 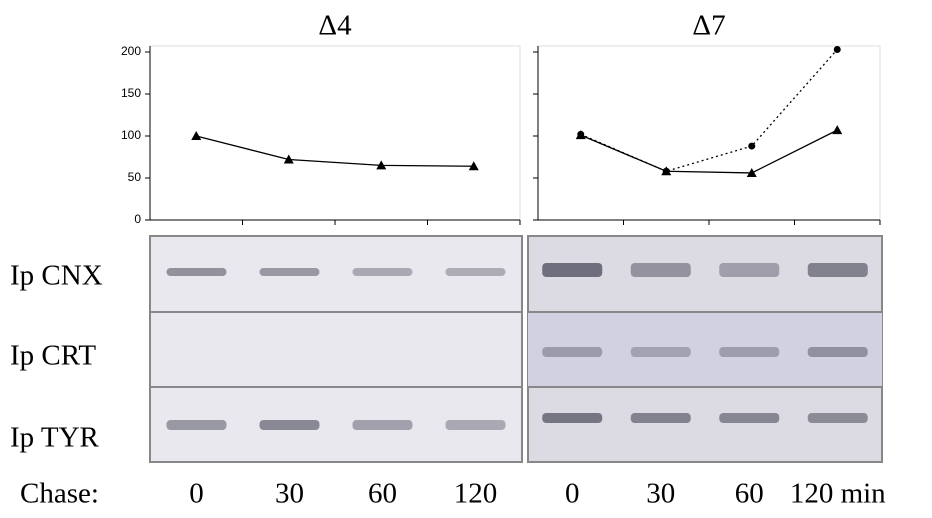 What do you see at coordinates (708, 26) in the screenshot?
I see `chart-title: Δ7` at bounding box center [708, 26].